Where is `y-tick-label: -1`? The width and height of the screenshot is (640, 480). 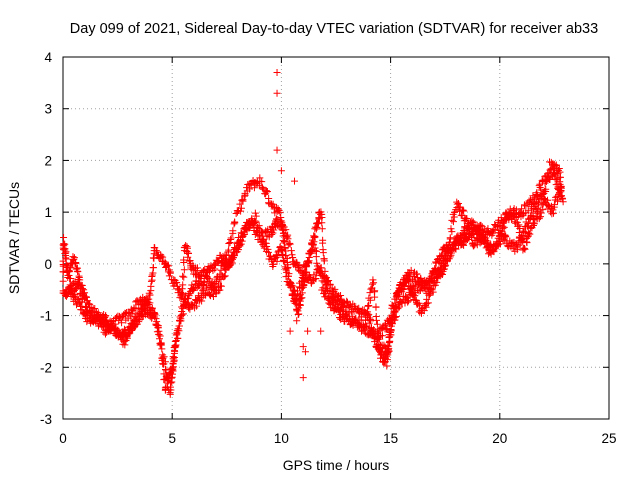
y-tick-label: -1 is located at coordinates (46, 316).